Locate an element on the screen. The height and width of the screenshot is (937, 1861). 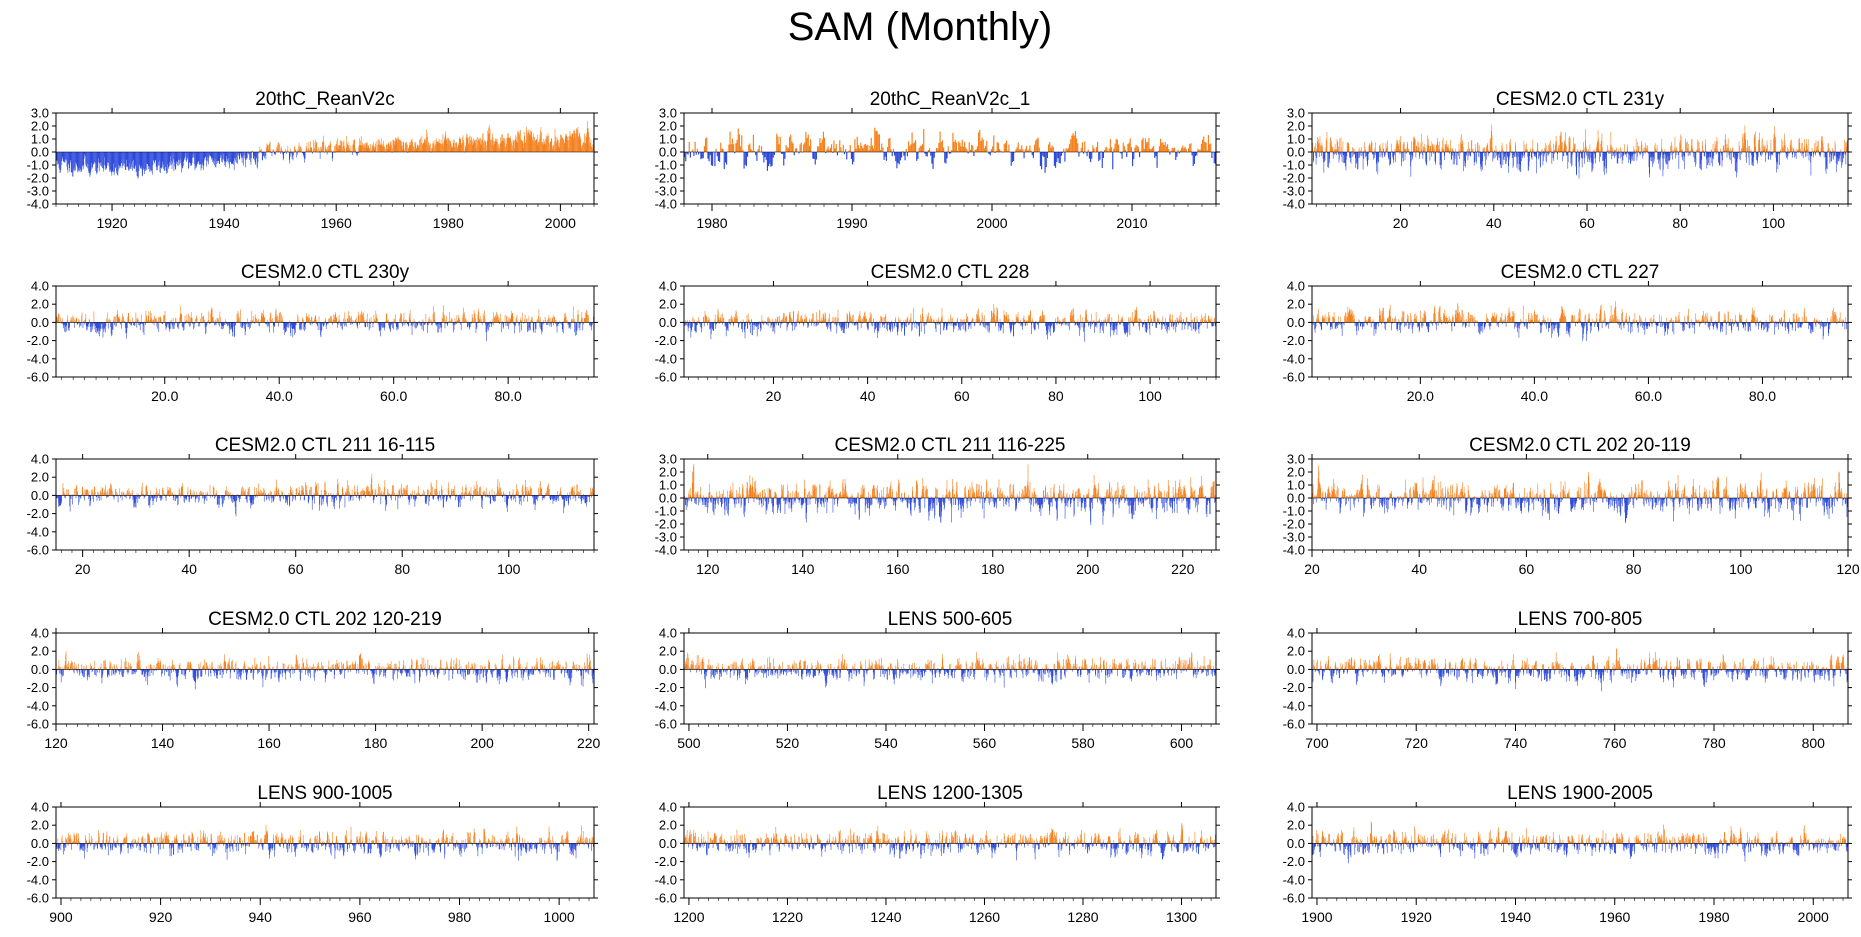
x-tick-label: 80 is located at coordinates (1680, 223).